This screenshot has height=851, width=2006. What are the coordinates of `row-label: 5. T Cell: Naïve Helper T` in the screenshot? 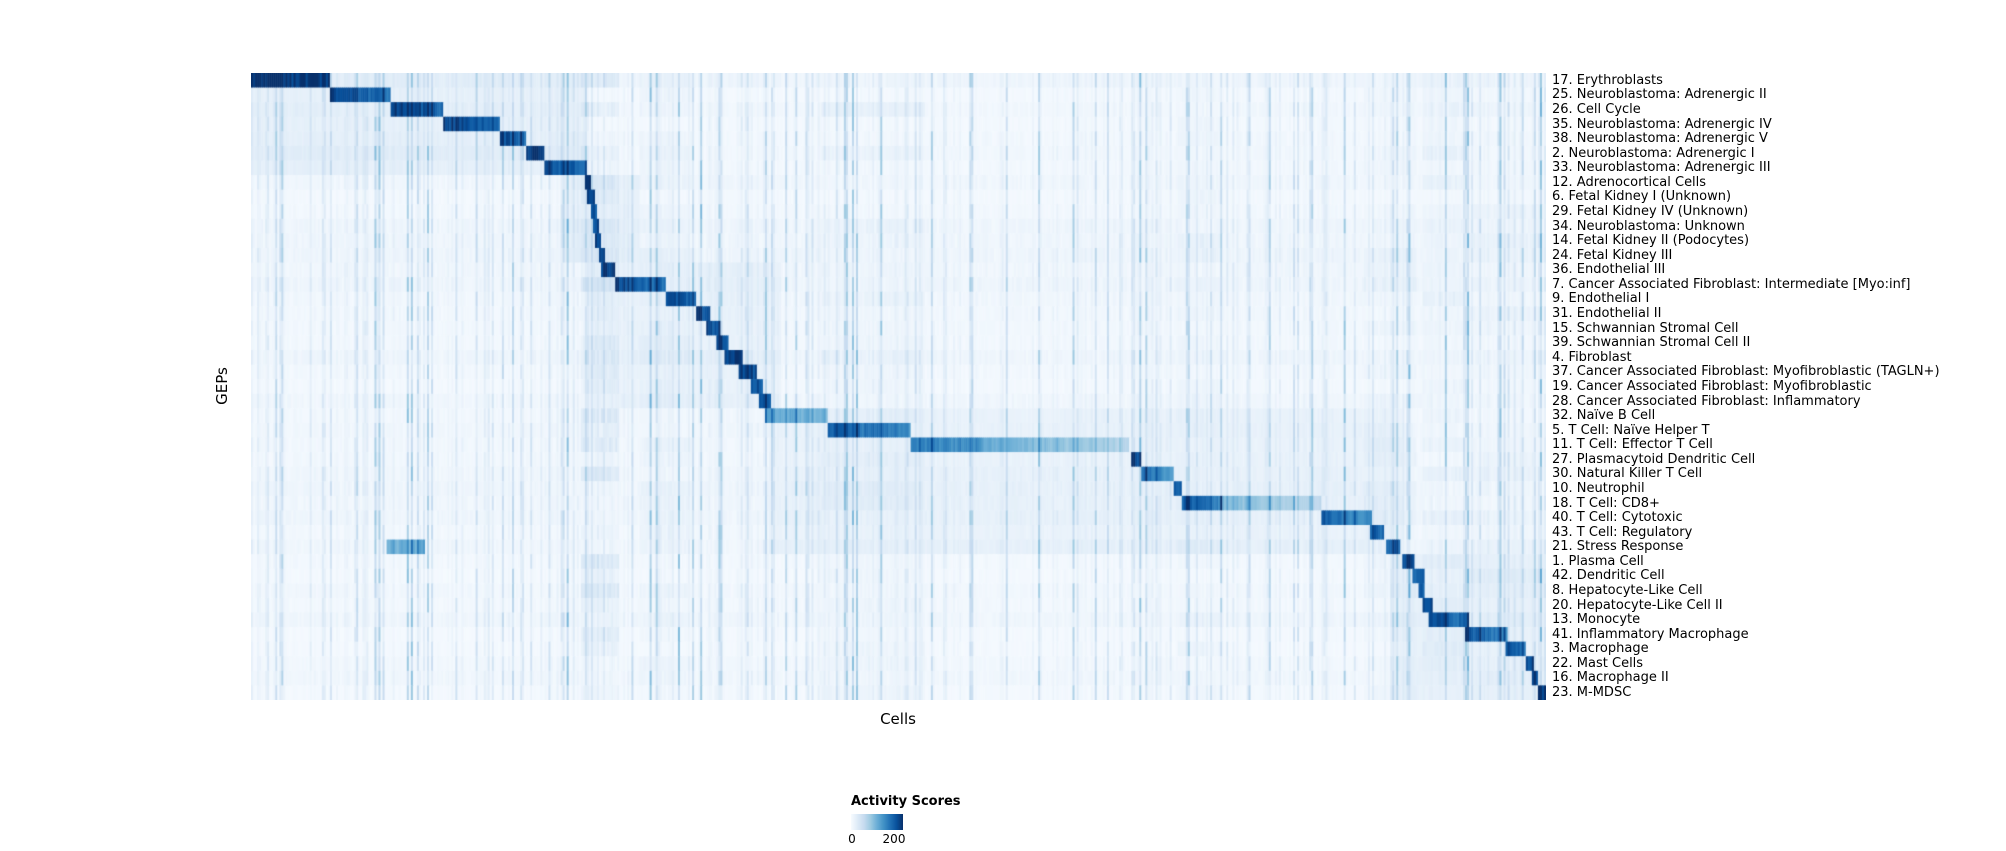 It's located at (1631, 430).